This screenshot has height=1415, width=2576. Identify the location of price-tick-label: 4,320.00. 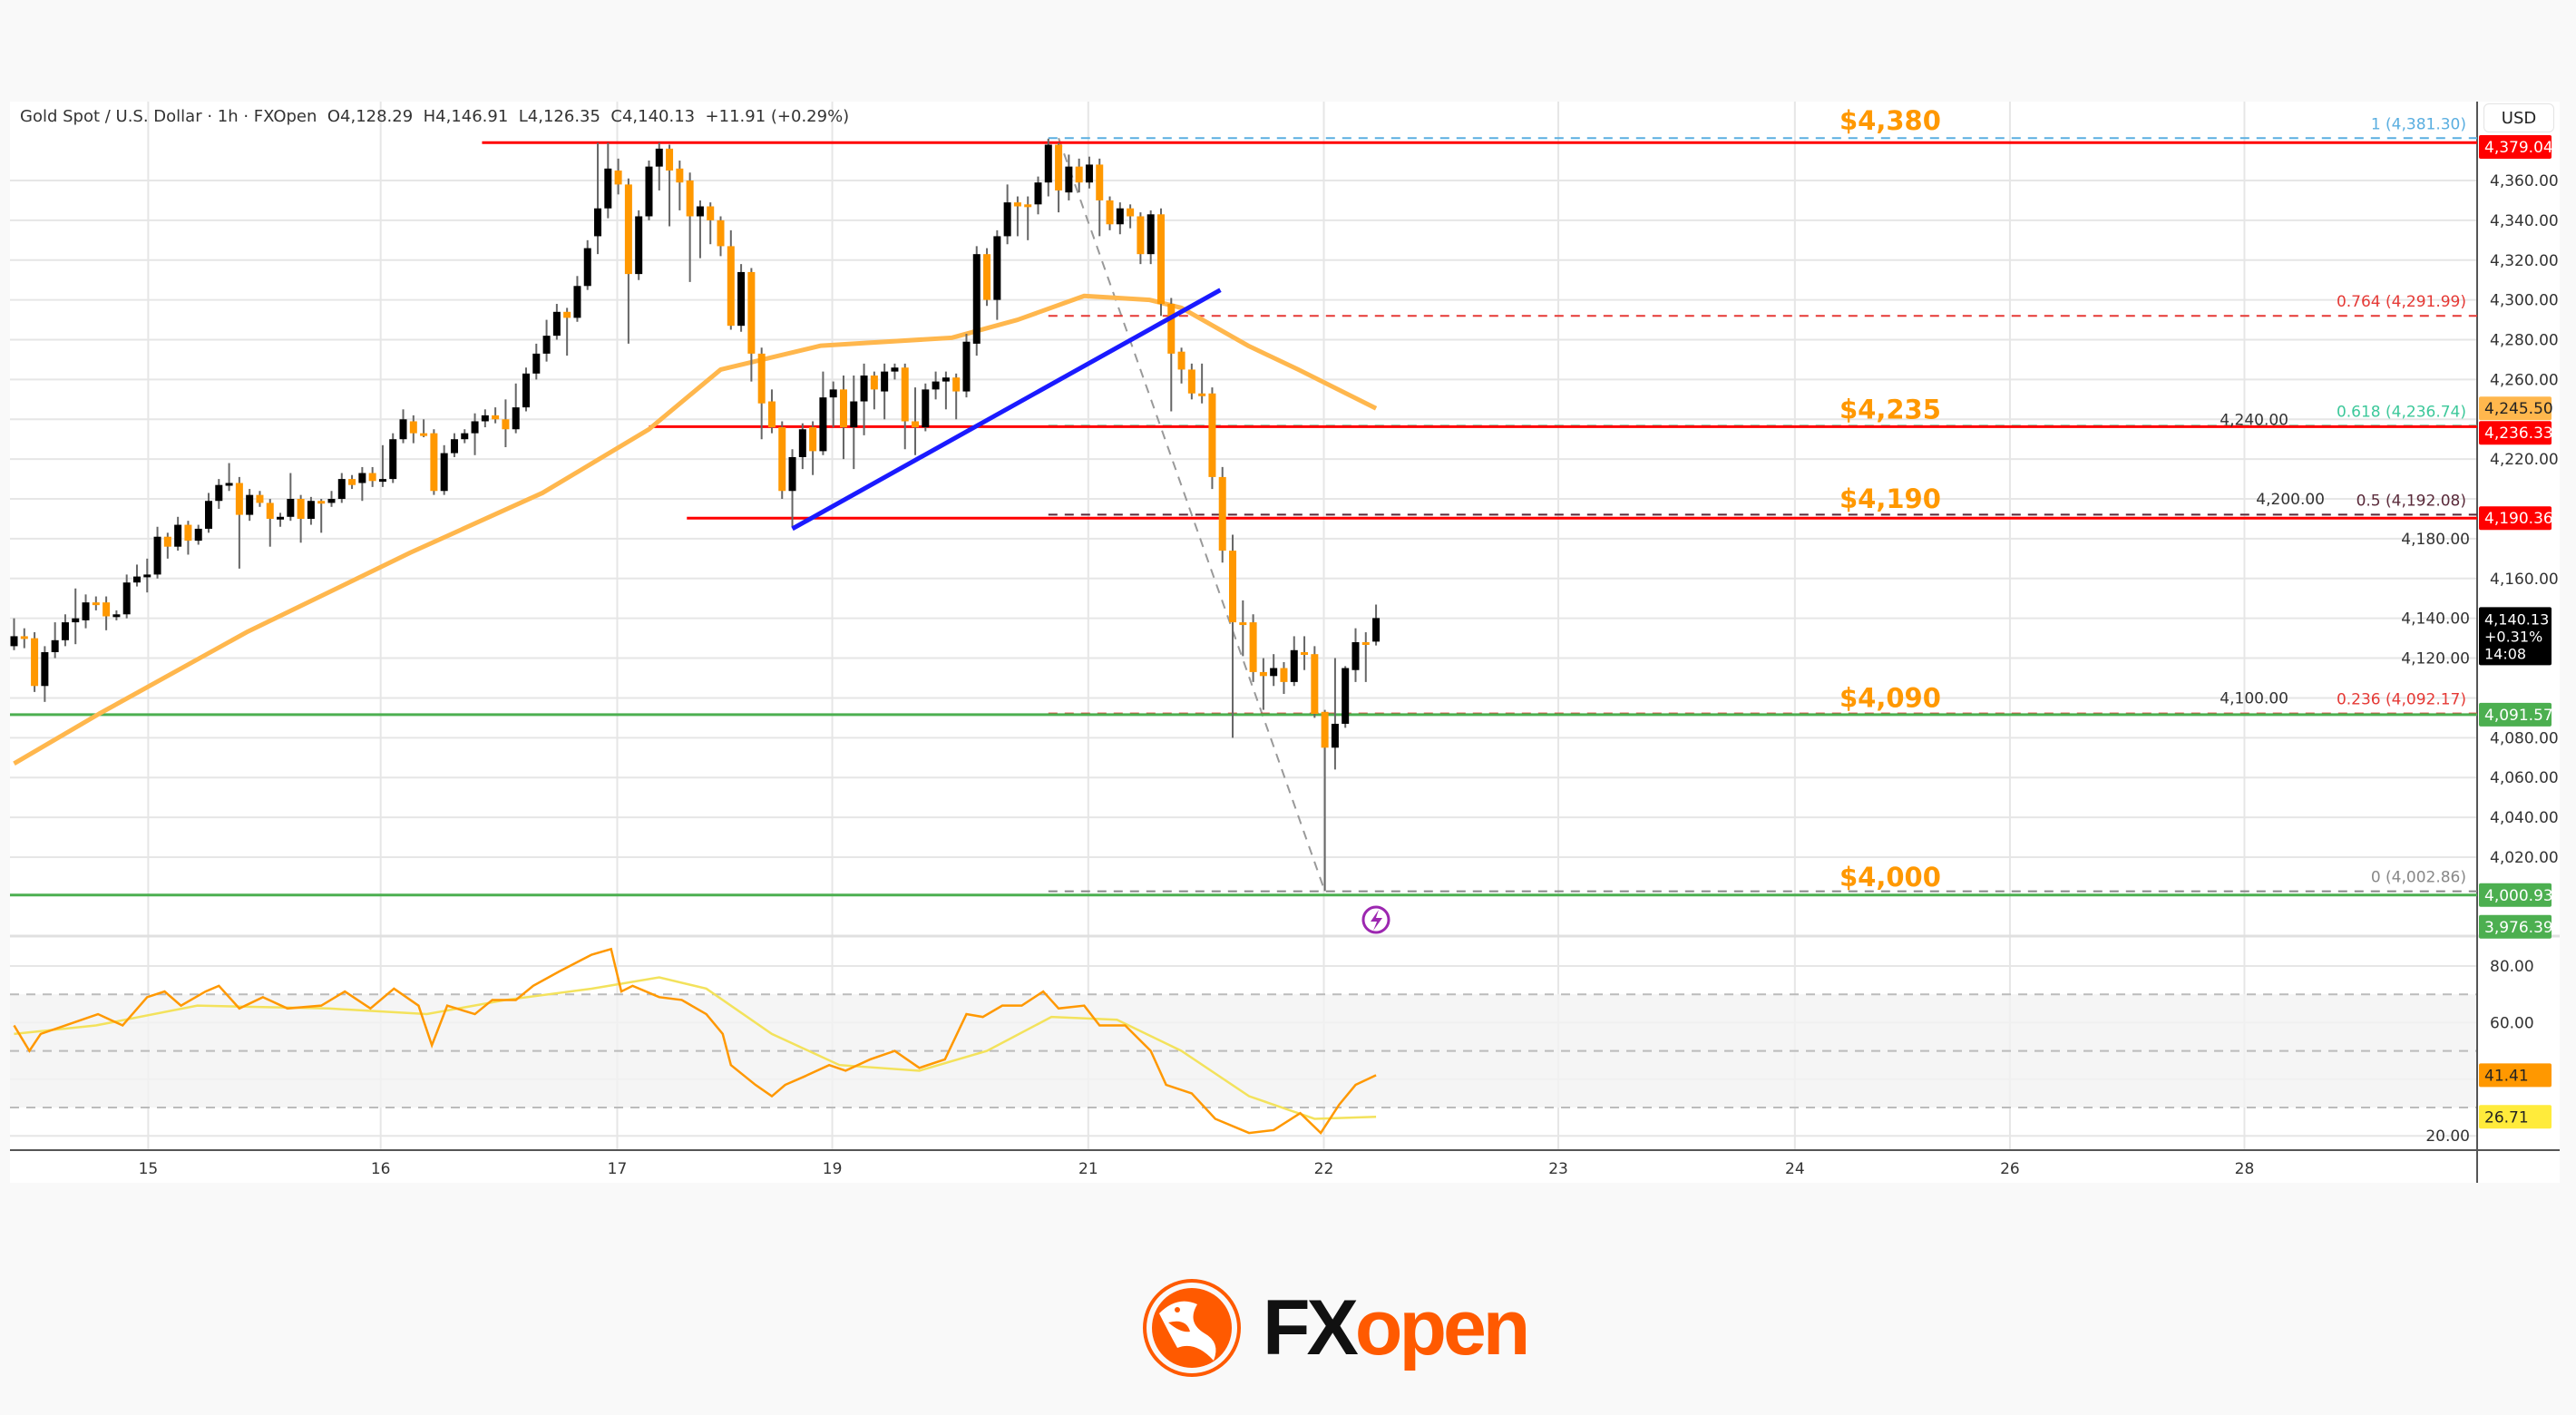
(2524, 261).